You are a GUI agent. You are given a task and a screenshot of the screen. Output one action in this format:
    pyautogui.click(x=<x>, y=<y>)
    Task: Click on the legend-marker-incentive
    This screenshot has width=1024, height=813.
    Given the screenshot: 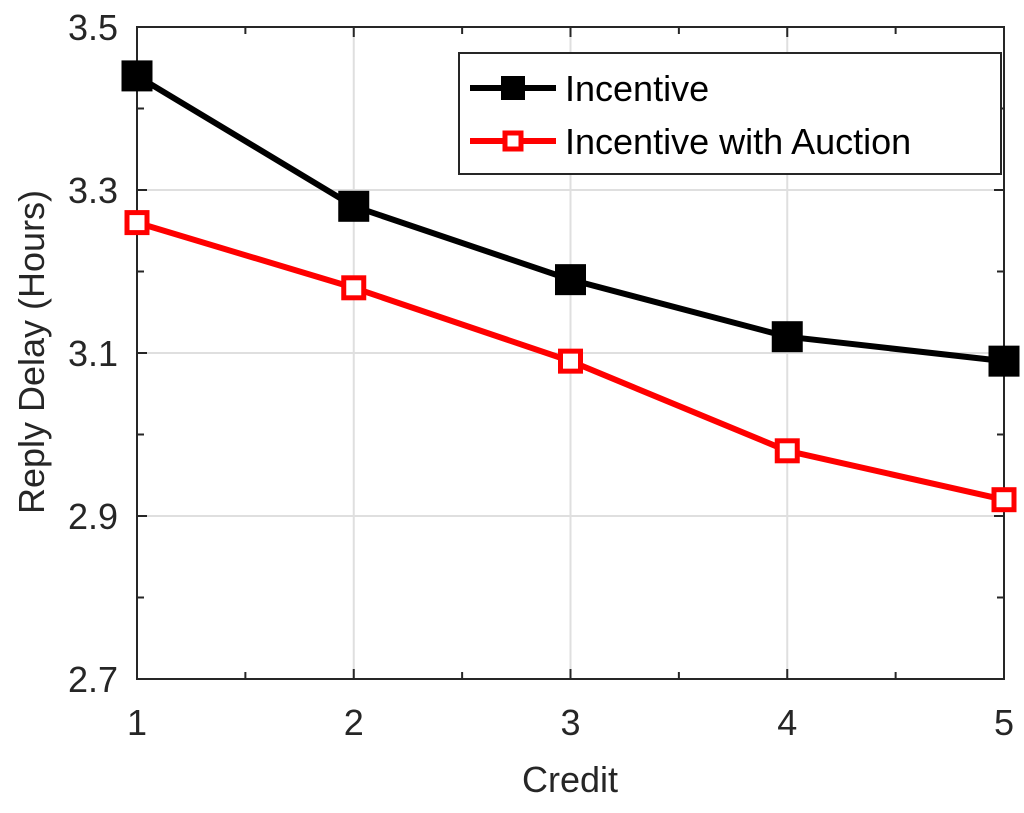 What is the action you would take?
    pyautogui.click(x=513, y=88)
    